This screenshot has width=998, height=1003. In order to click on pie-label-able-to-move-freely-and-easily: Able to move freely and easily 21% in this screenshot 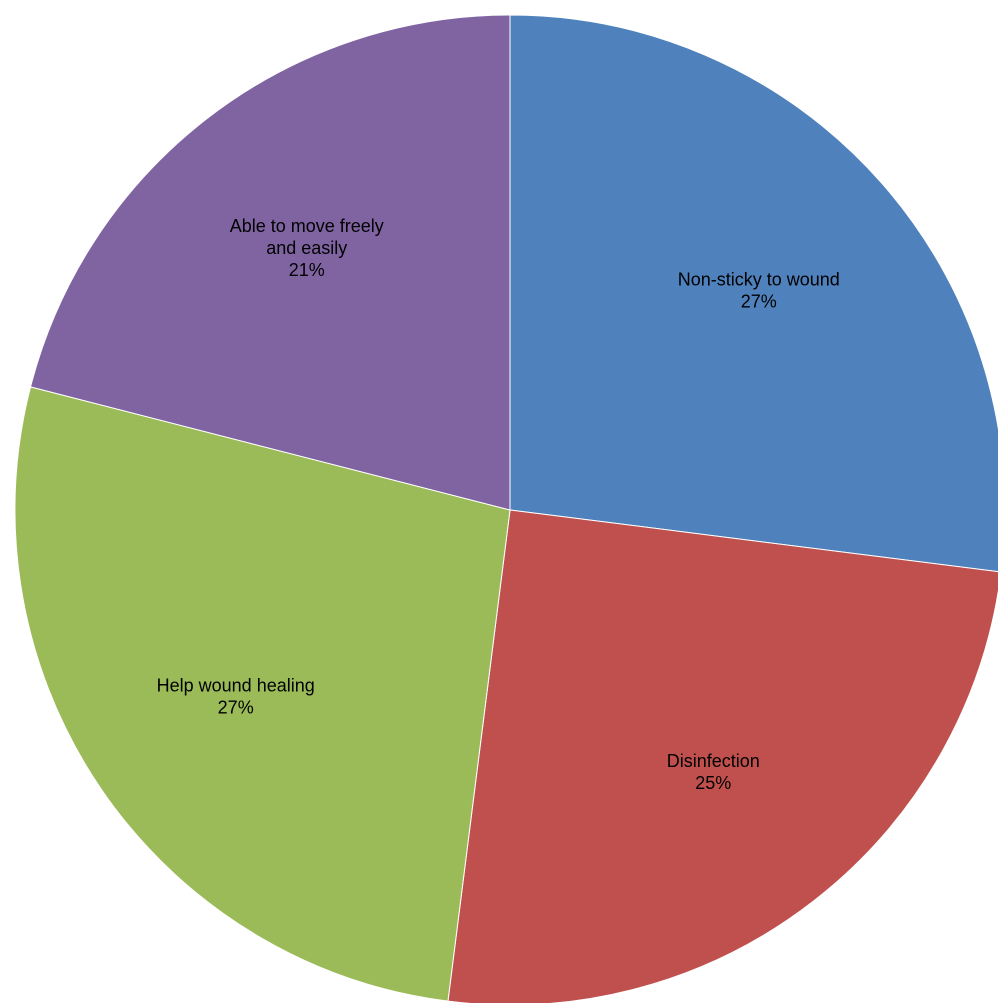, I will do `click(307, 248)`.